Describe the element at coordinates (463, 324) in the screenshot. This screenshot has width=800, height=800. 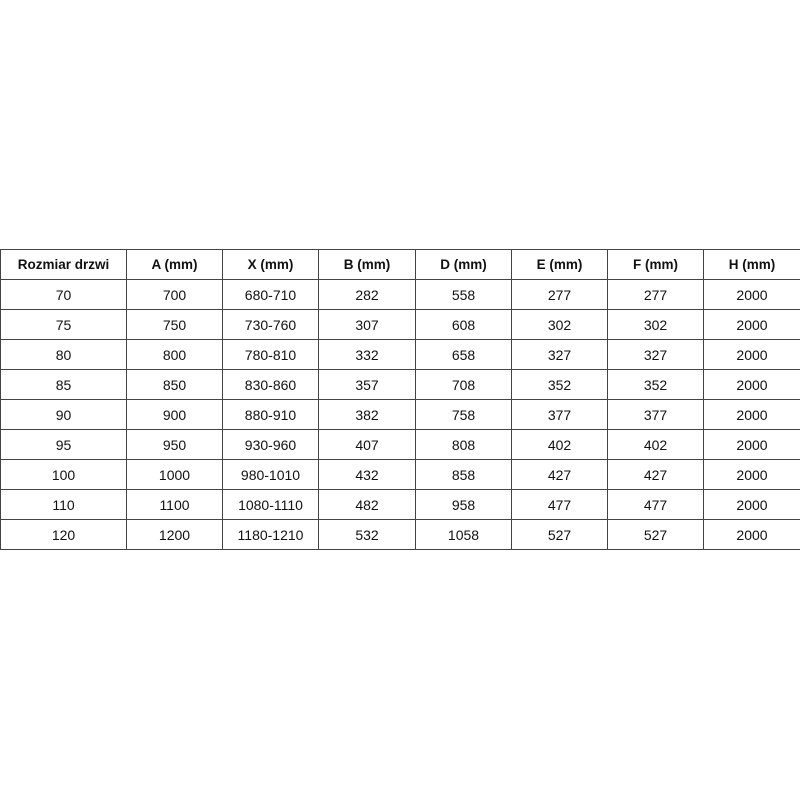
I see `table-cell: 608` at that location.